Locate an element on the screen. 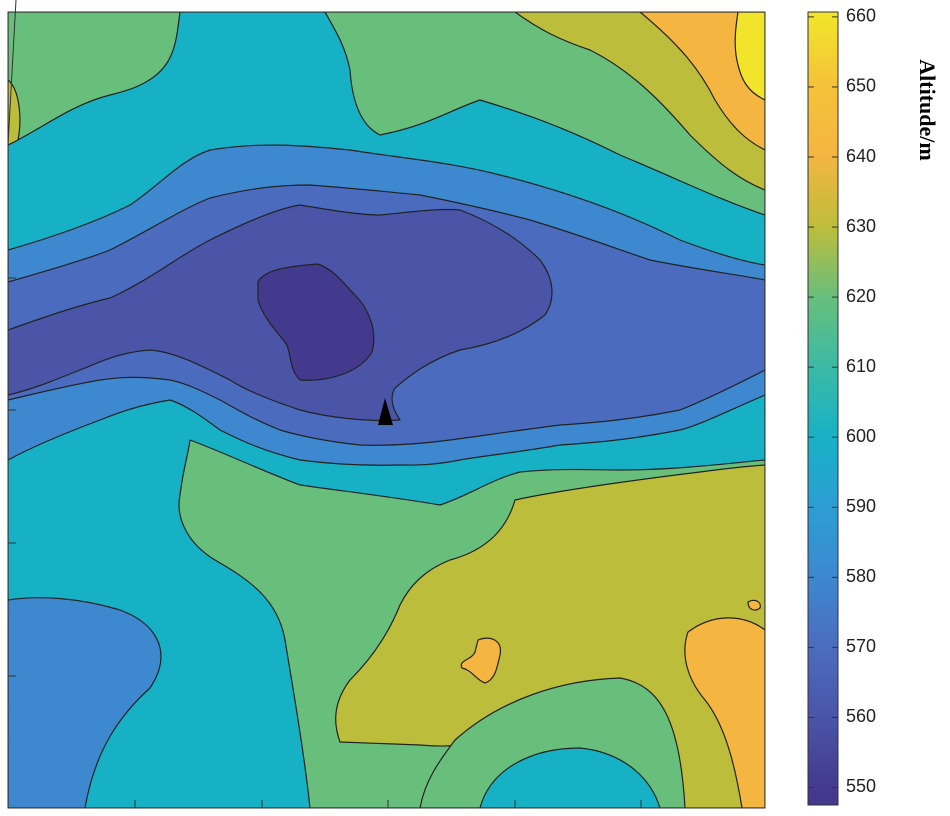 This screenshot has width=950, height=816. colorbar-tick-label: 580 is located at coordinates (861, 576).